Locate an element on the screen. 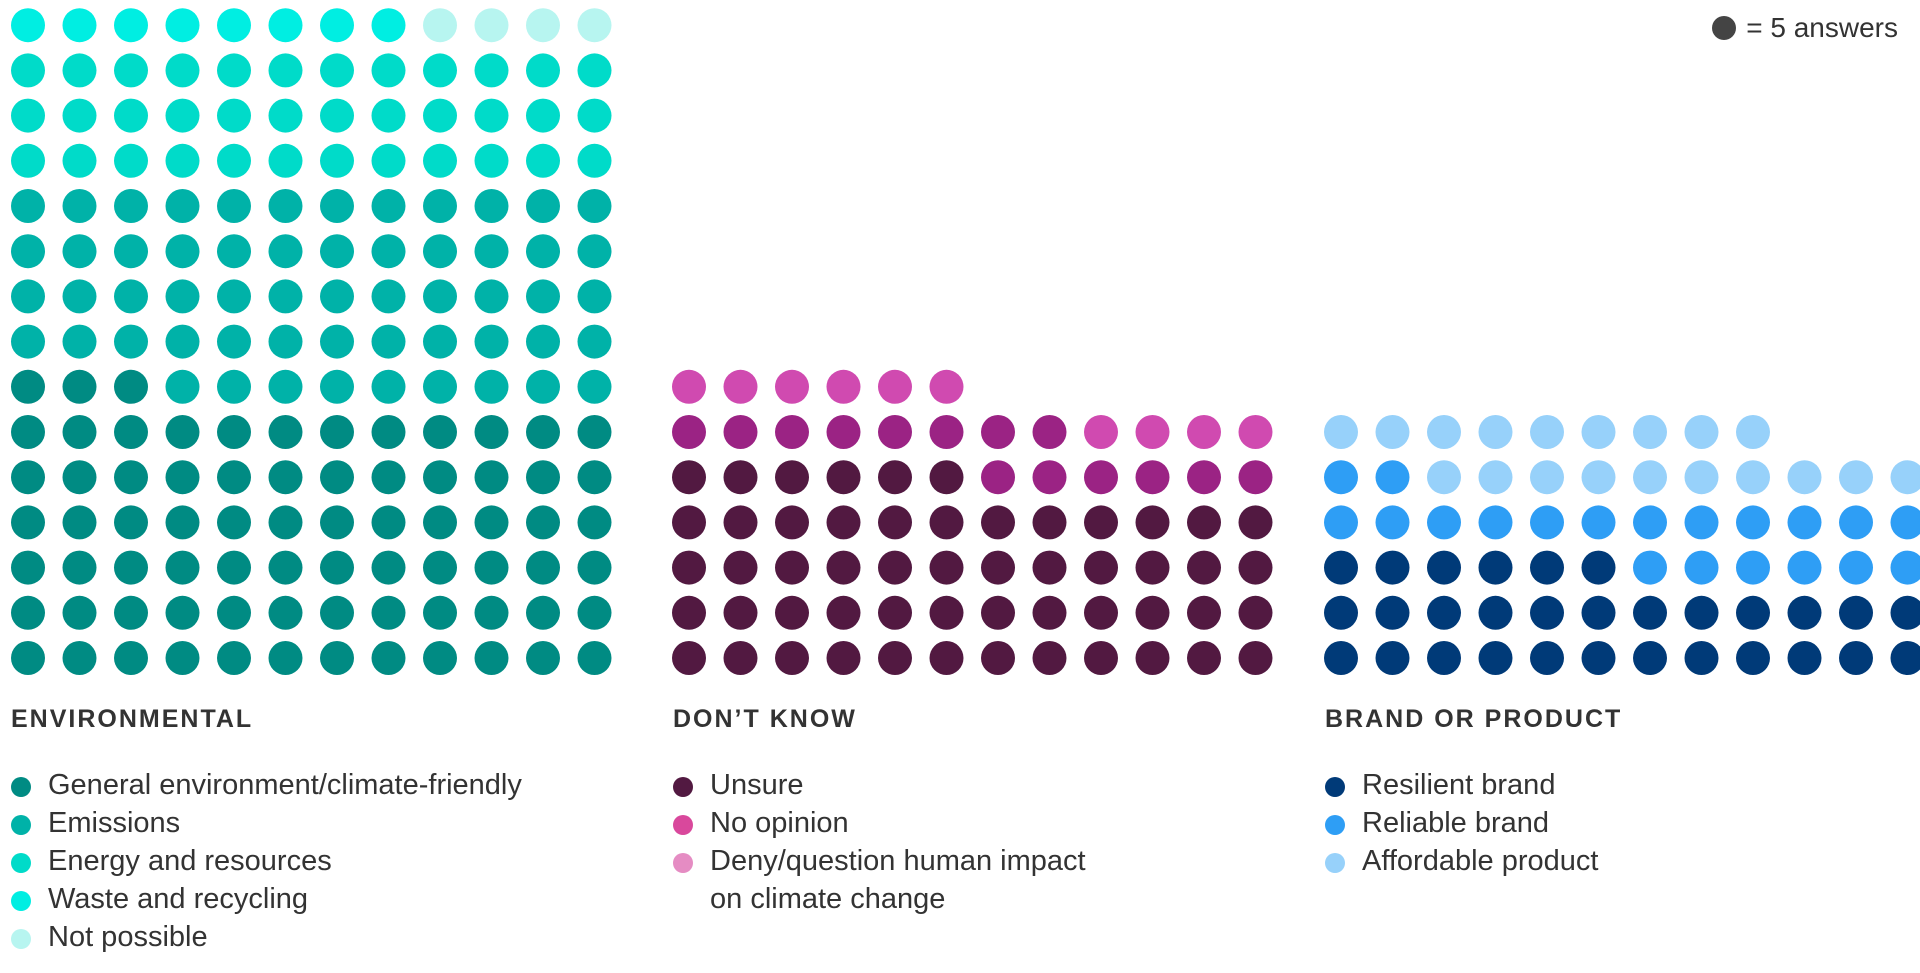 This screenshot has height=973, width=1920. legend-label: Energy and resources is located at coordinates (190, 861).